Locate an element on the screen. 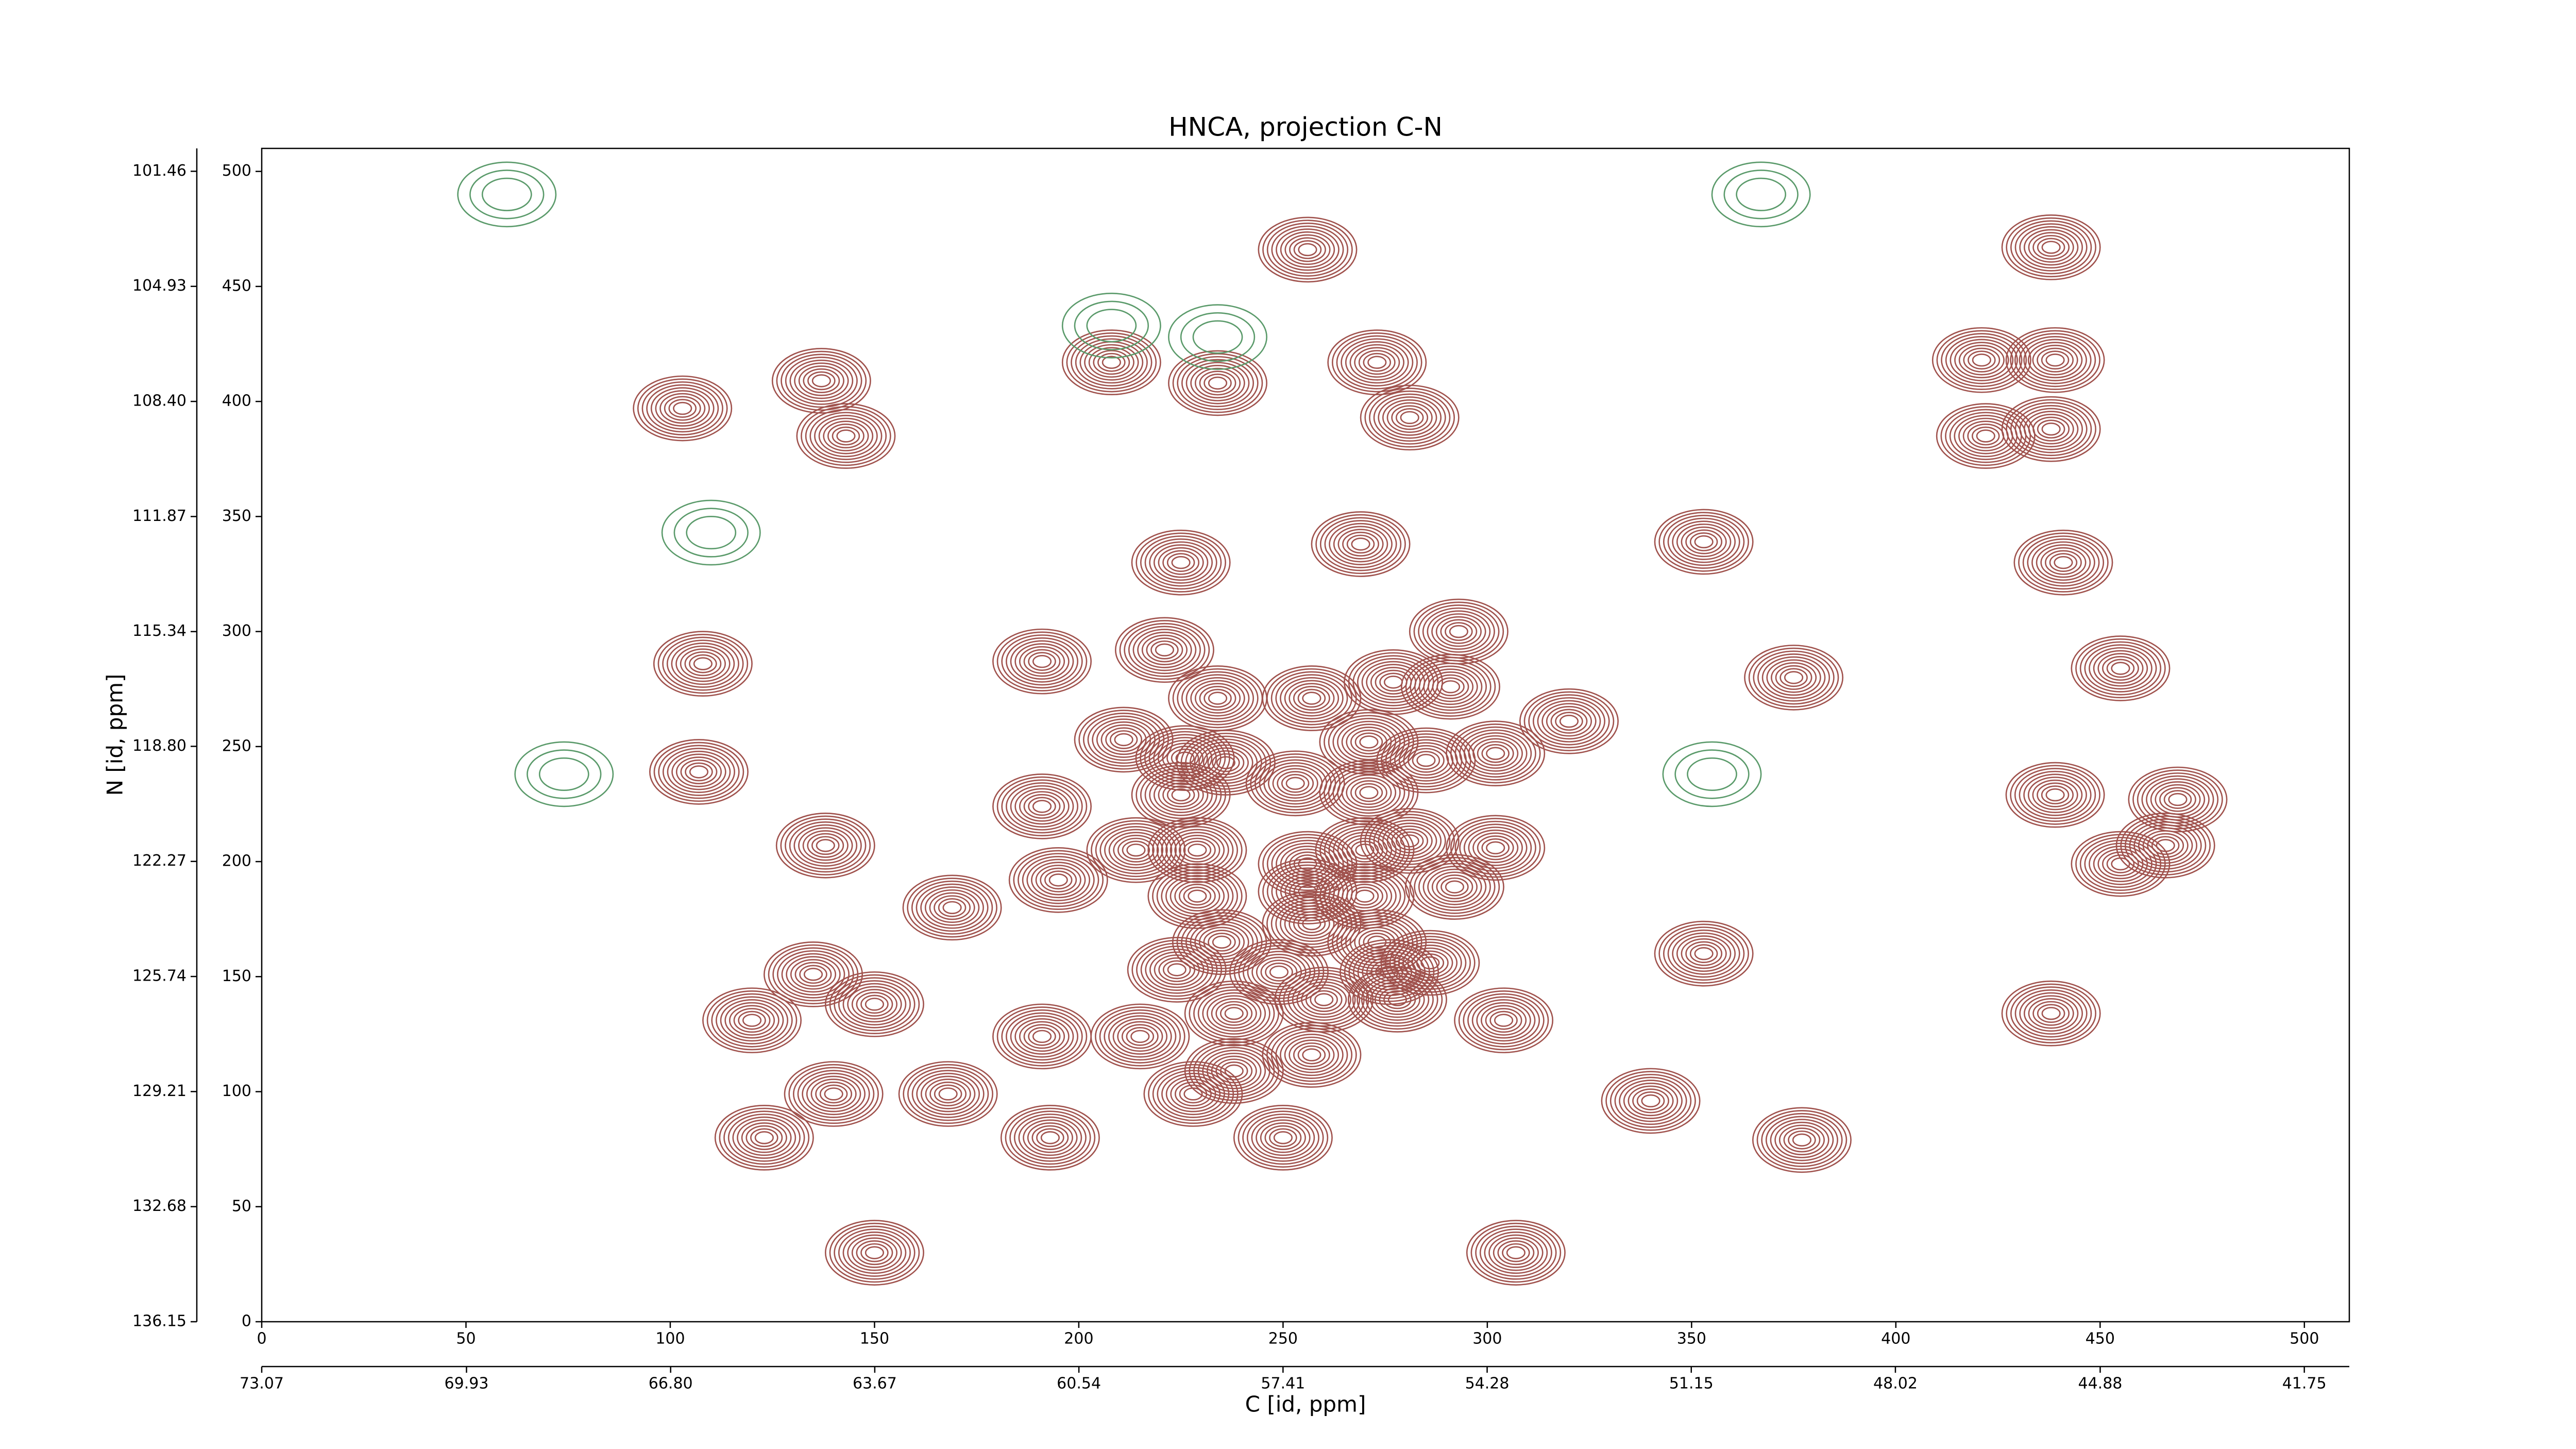  y2-tick-label: 129.21 is located at coordinates (159, 1091).